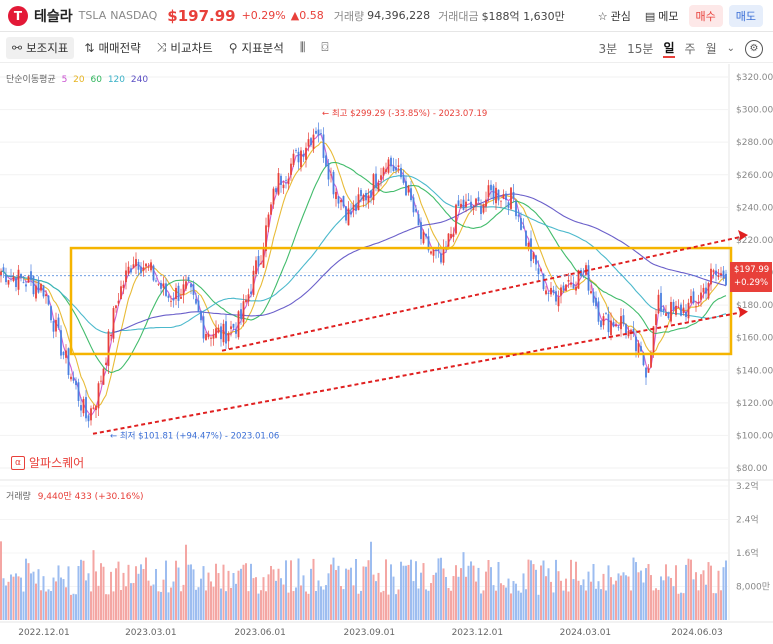 The image size is (773, 644). I want to click on price-tick-label: $140.00, so click(754, 371).